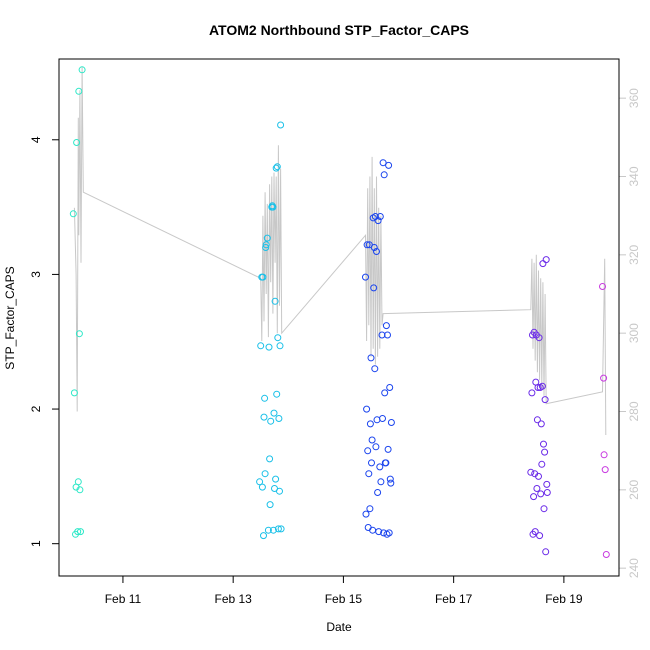 The height and width of the screenshot is (650, 650). I want to click on x-tick-label: Feb 19, so click(564, 599).